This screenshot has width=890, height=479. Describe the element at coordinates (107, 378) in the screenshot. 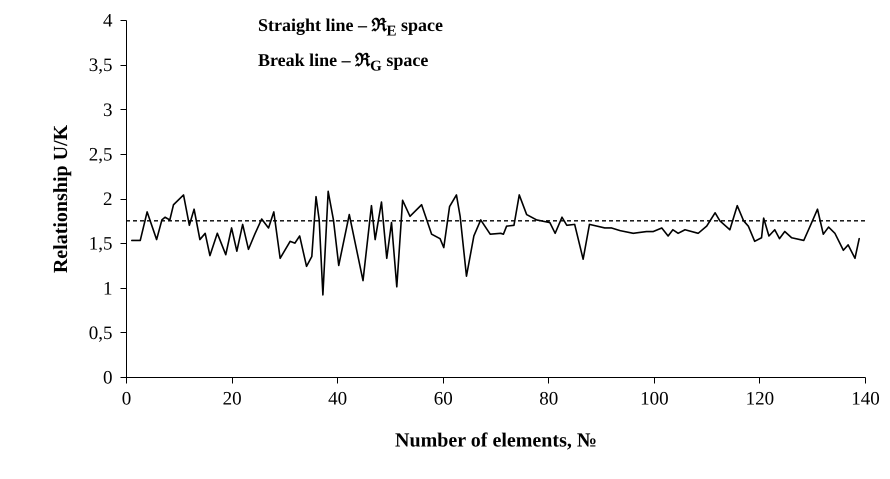

I see `y-tick-label: 0` at that location.